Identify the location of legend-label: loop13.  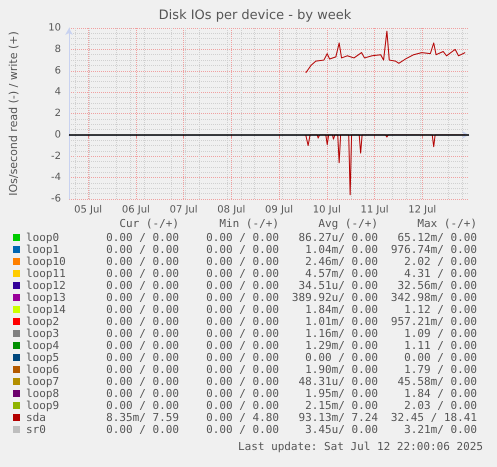
(46, 297).